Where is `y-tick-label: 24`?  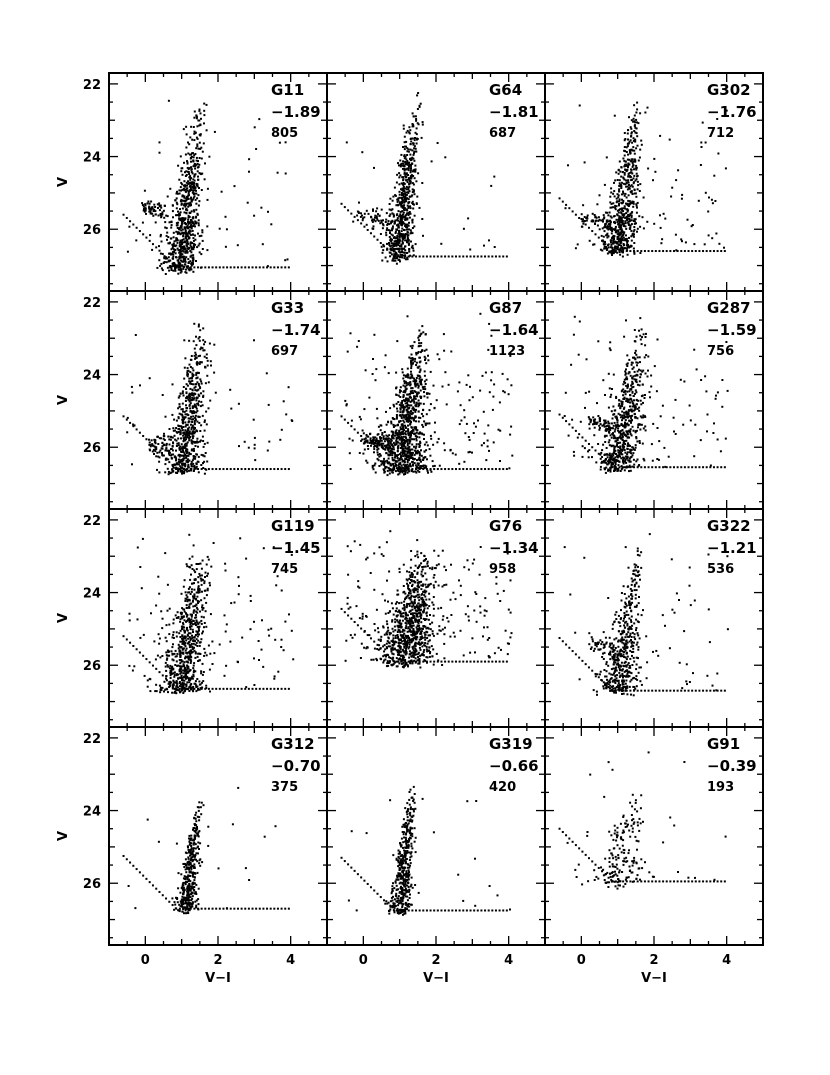 y-tick-label: 24 is located at coordinates (92, 376).